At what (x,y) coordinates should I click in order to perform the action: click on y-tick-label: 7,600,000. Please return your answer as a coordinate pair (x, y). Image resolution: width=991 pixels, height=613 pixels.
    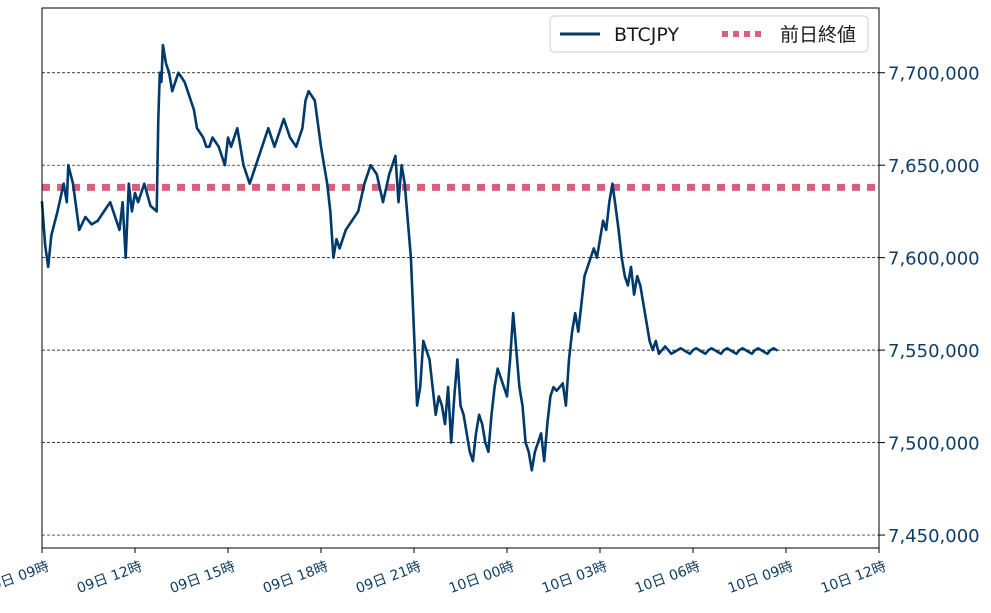
    Looking at the image, I should click on (934, 259).